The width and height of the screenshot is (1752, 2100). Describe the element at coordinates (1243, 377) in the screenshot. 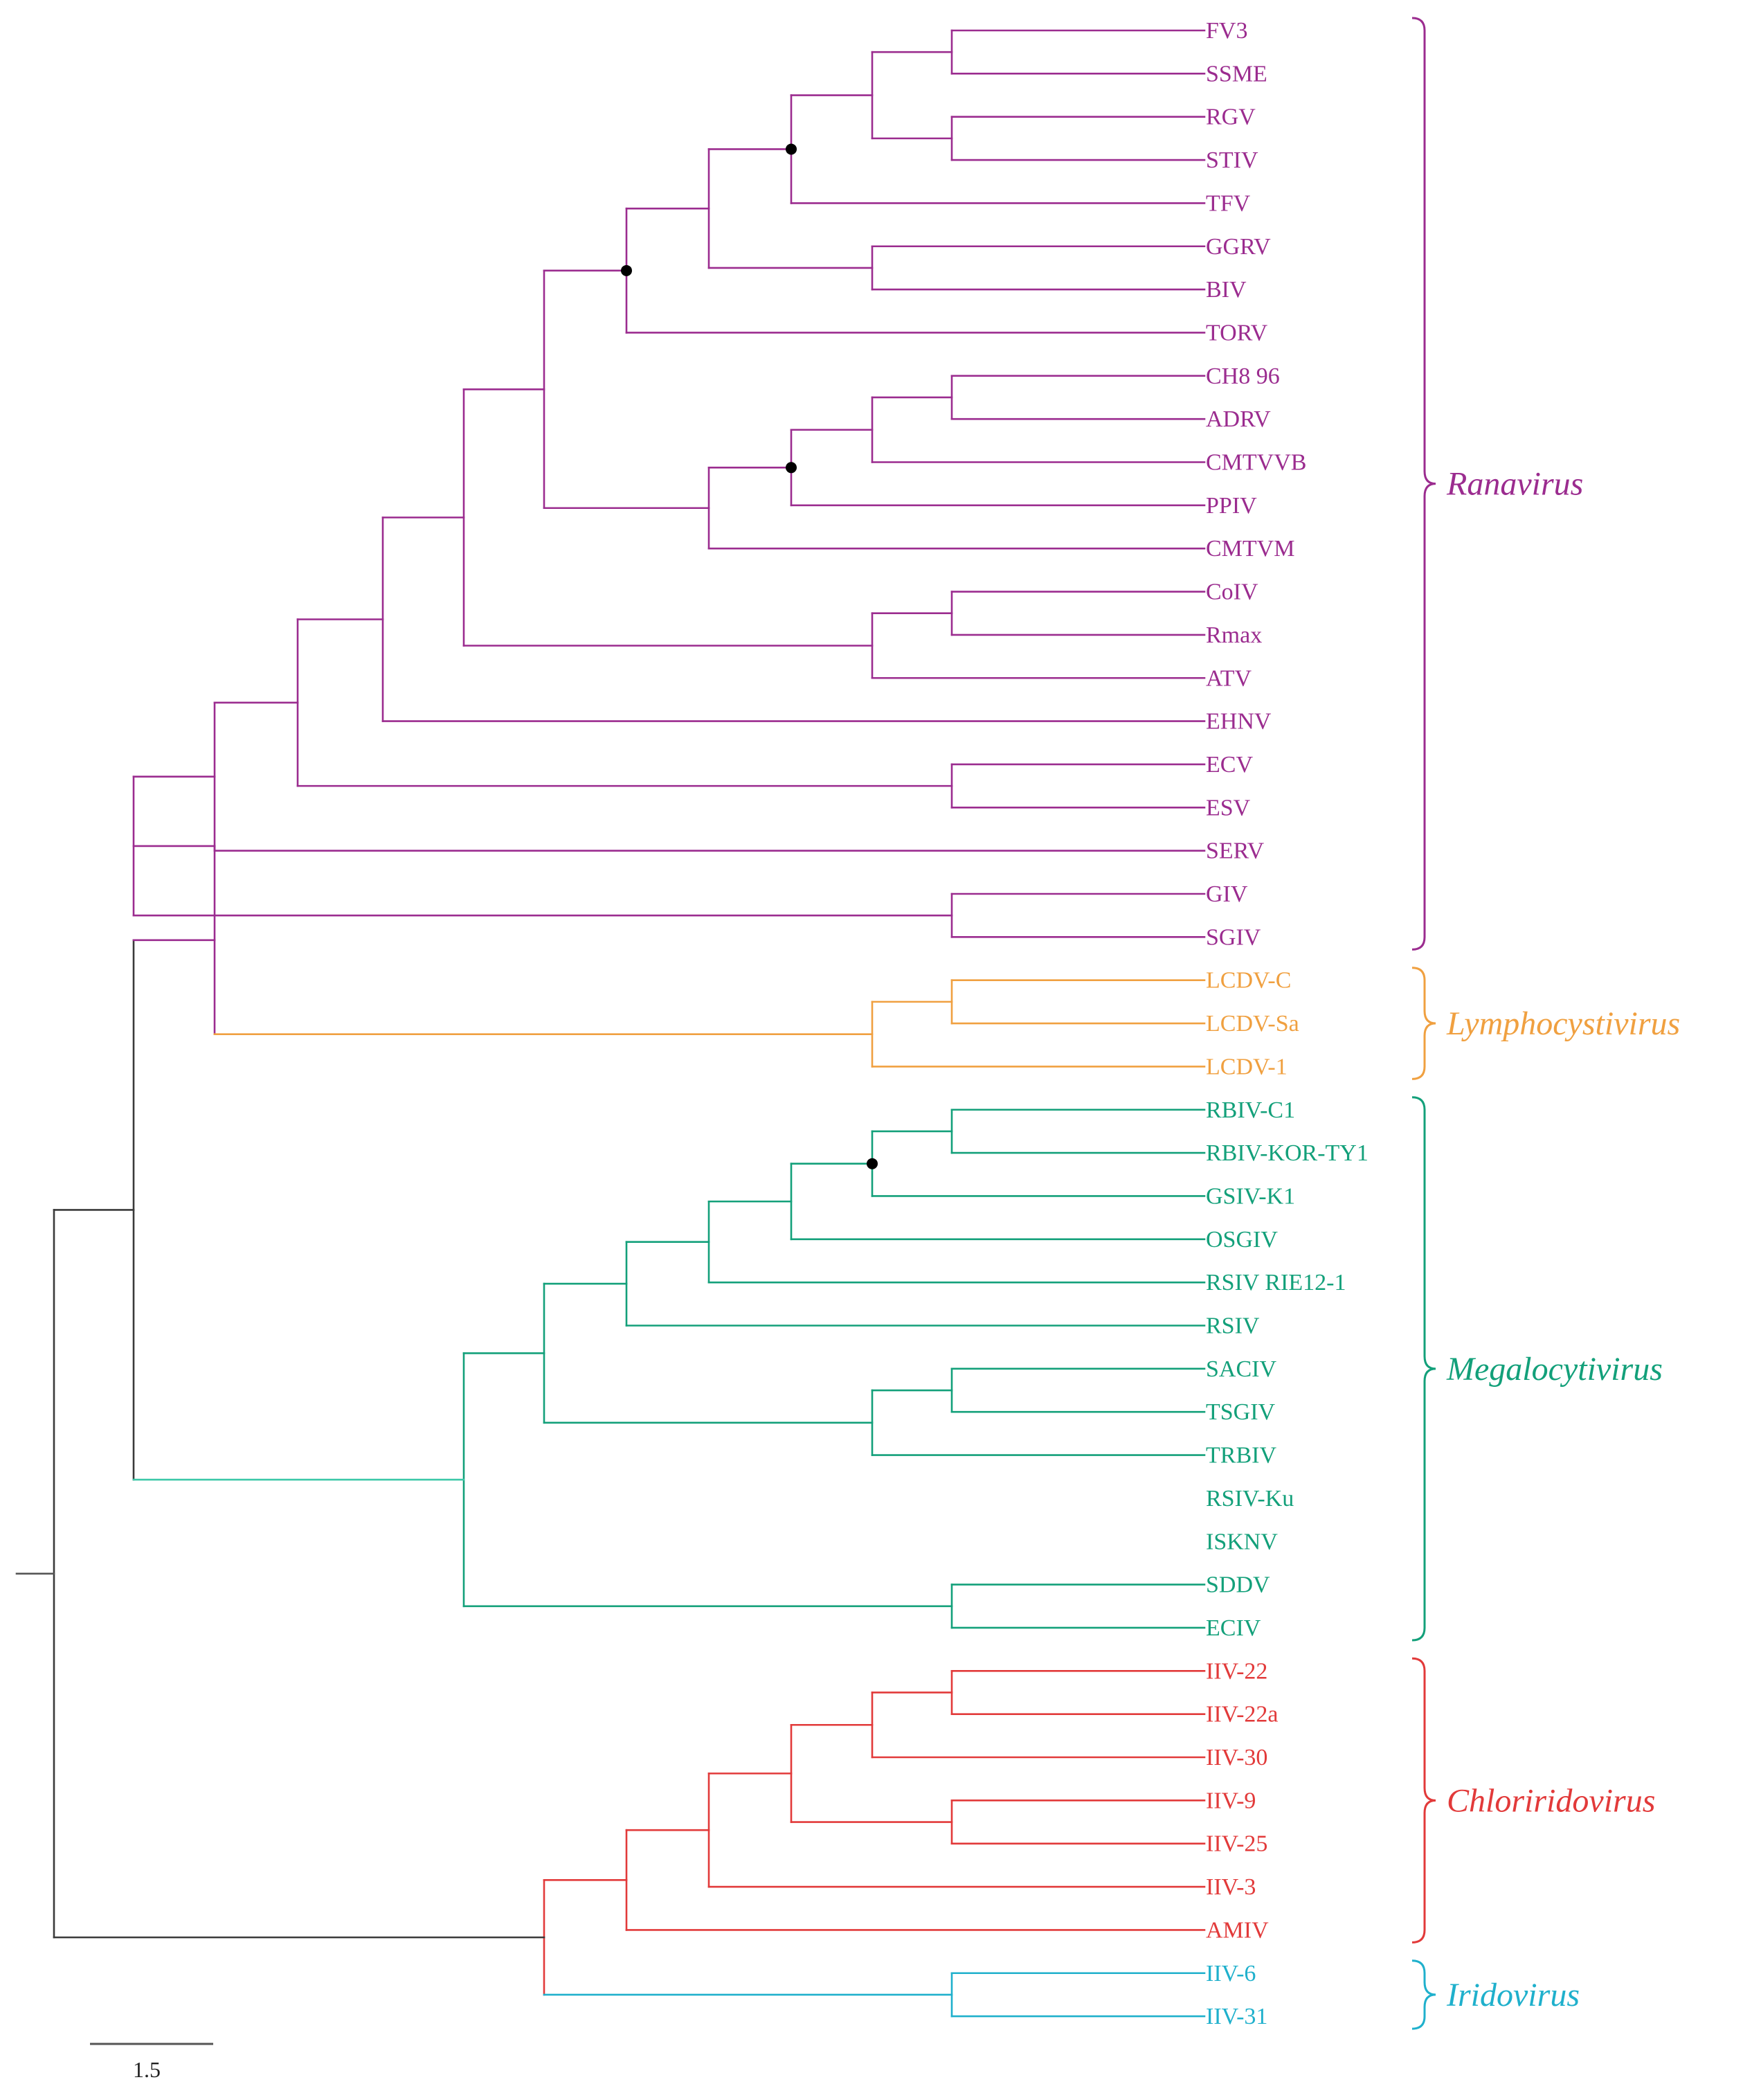

I see `leaf-label: CH8 96` at that location.